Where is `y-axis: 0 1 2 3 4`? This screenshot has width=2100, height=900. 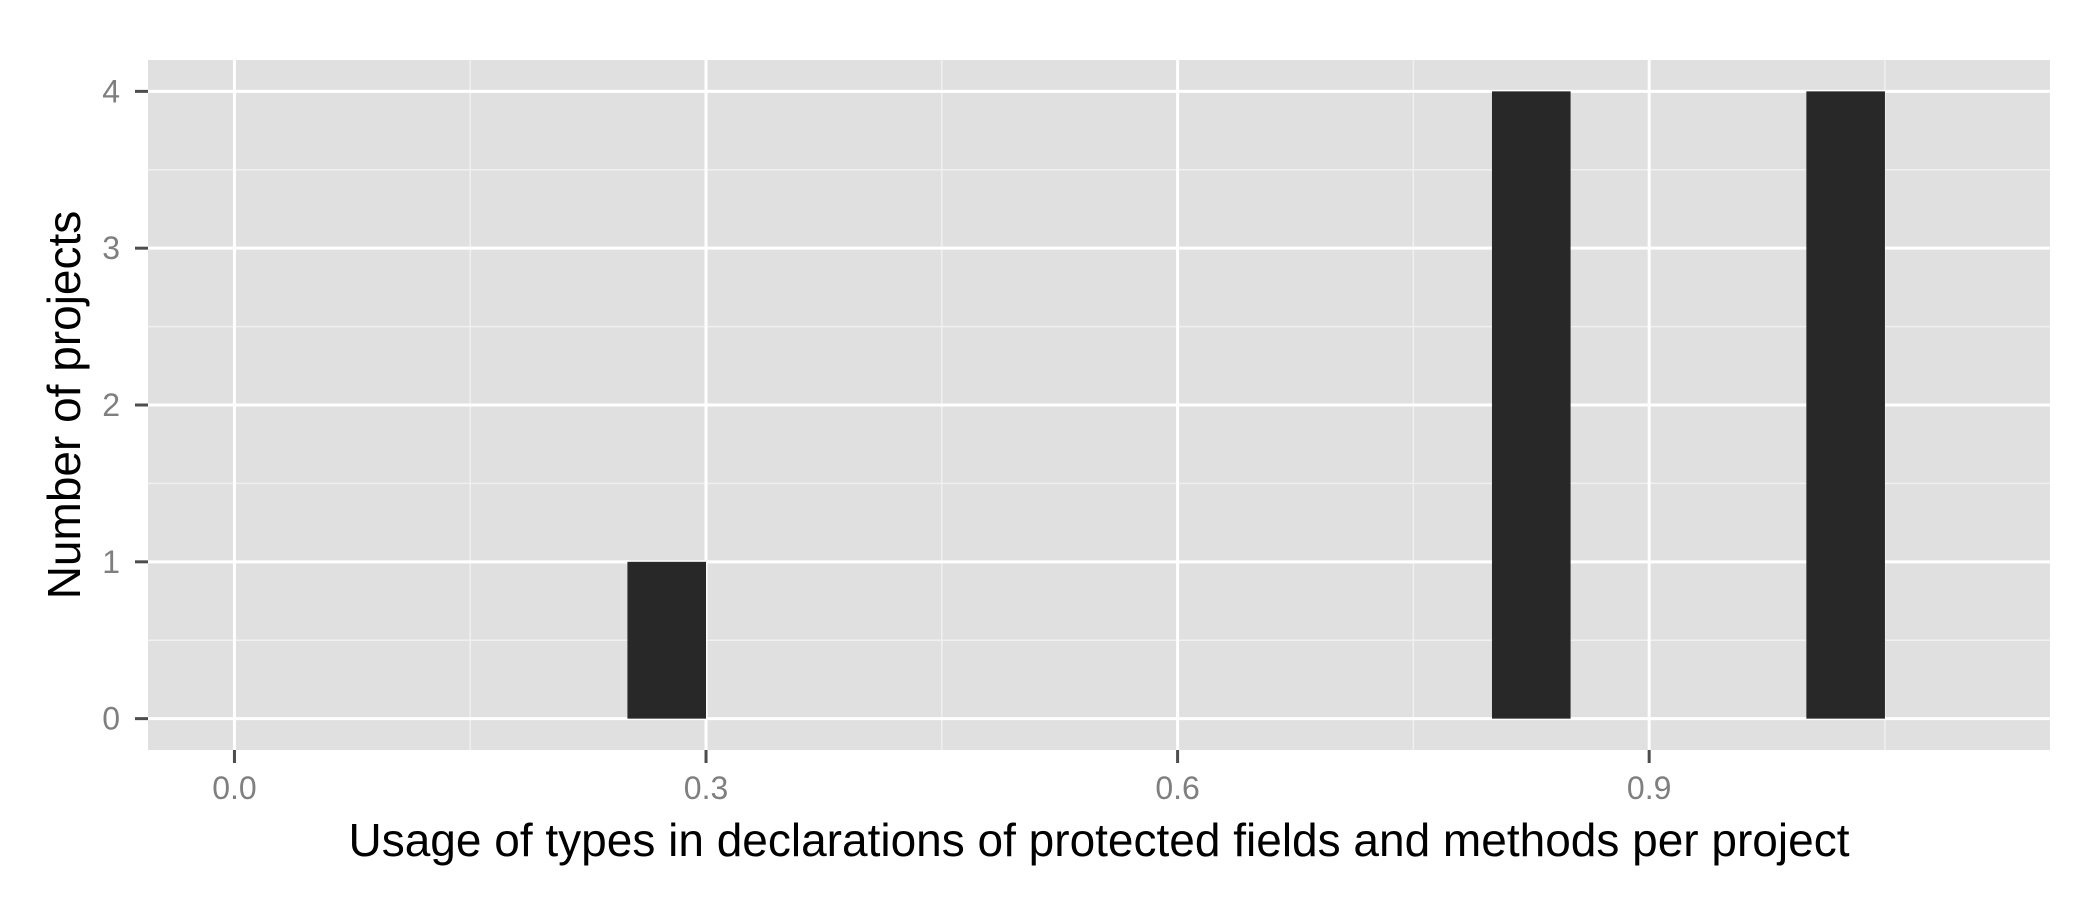 y-axis: 0 1 2 3 4 is located at coordinates (125, 405).